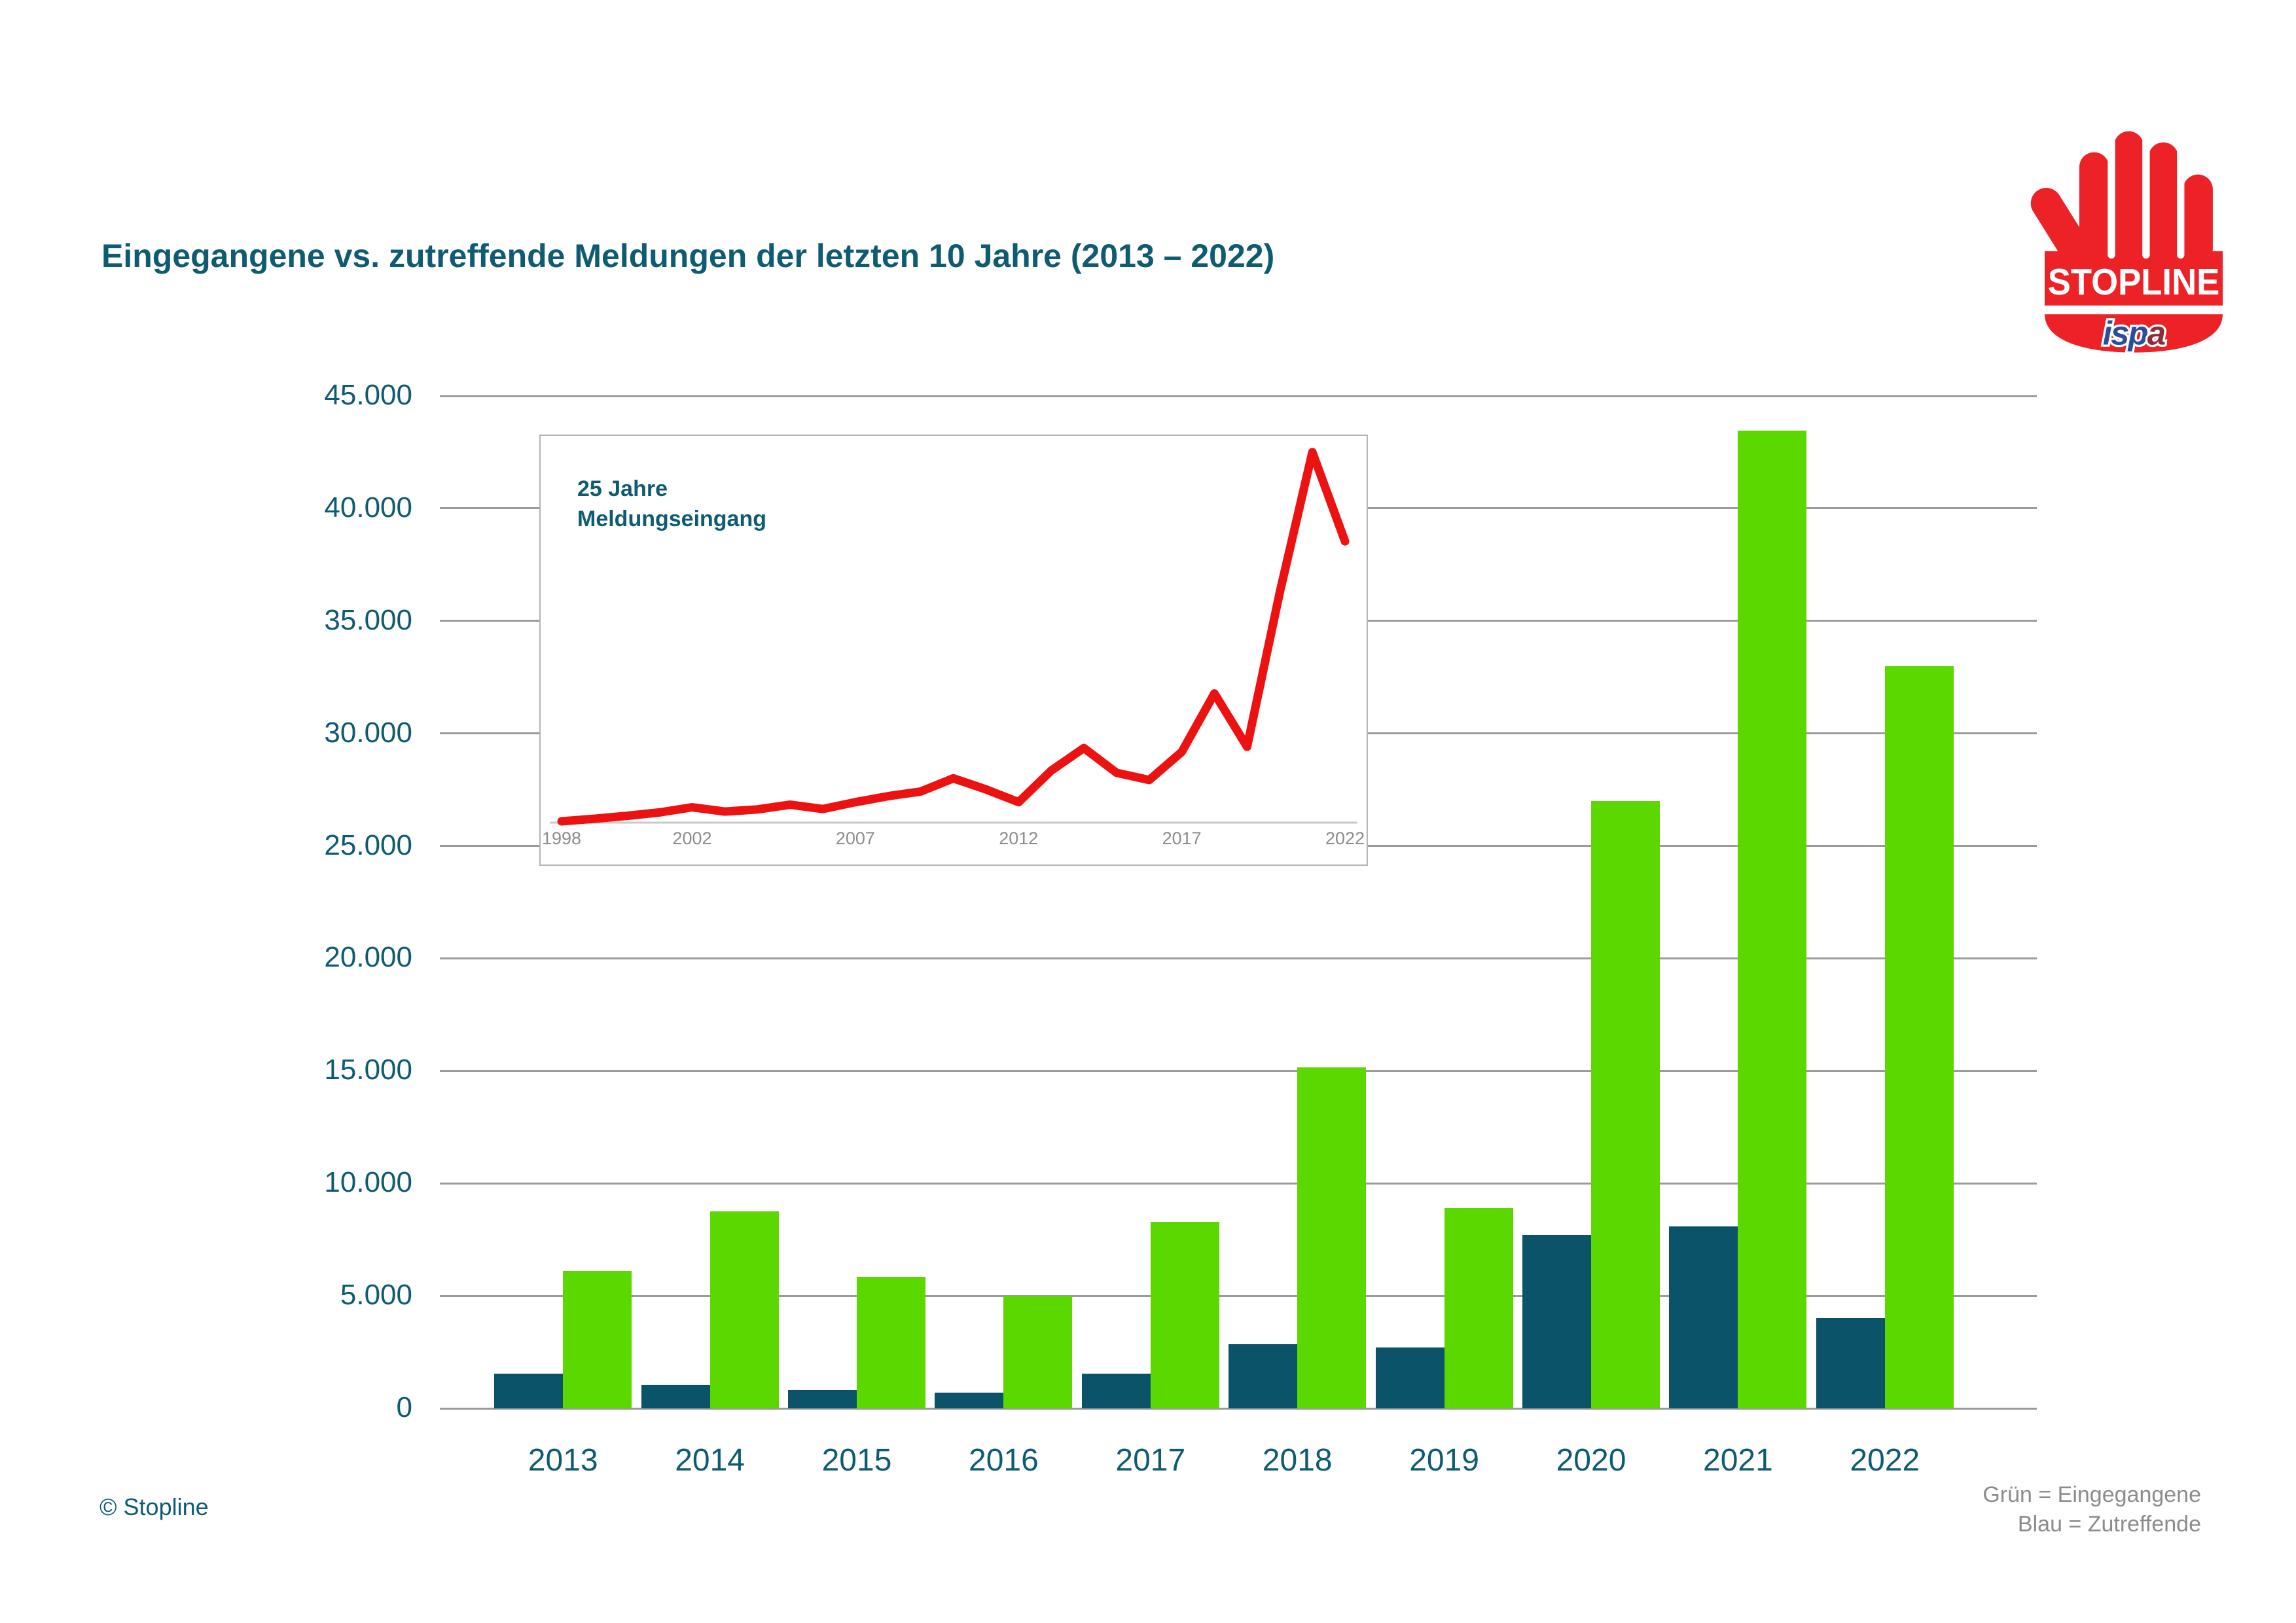  Describe the element at coordinates (1116, 1390) in the screenshot. I see `bar-zutreffende-2017` at that location.